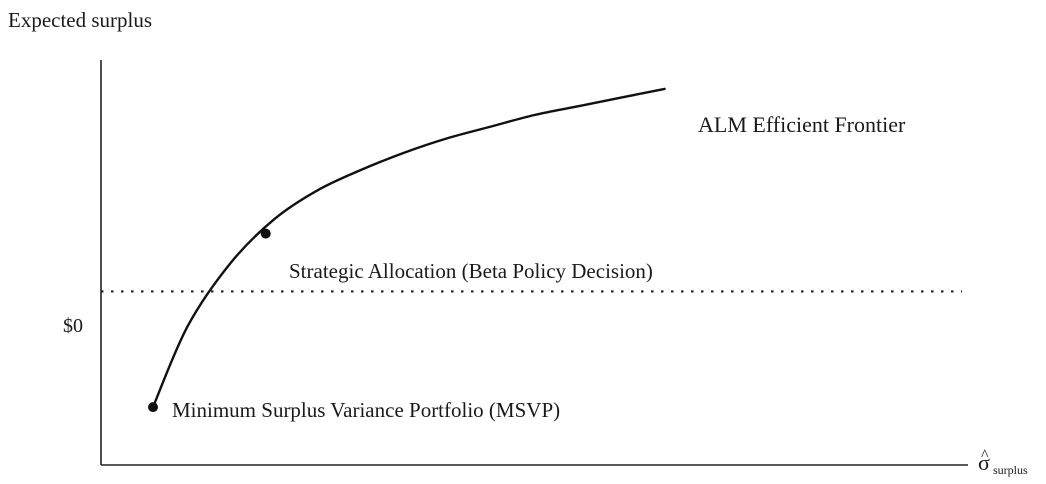 The width and height of the screenshot is (1046, 484). I want to click on y-axis-label: Expected surplus, so click(80, 20).